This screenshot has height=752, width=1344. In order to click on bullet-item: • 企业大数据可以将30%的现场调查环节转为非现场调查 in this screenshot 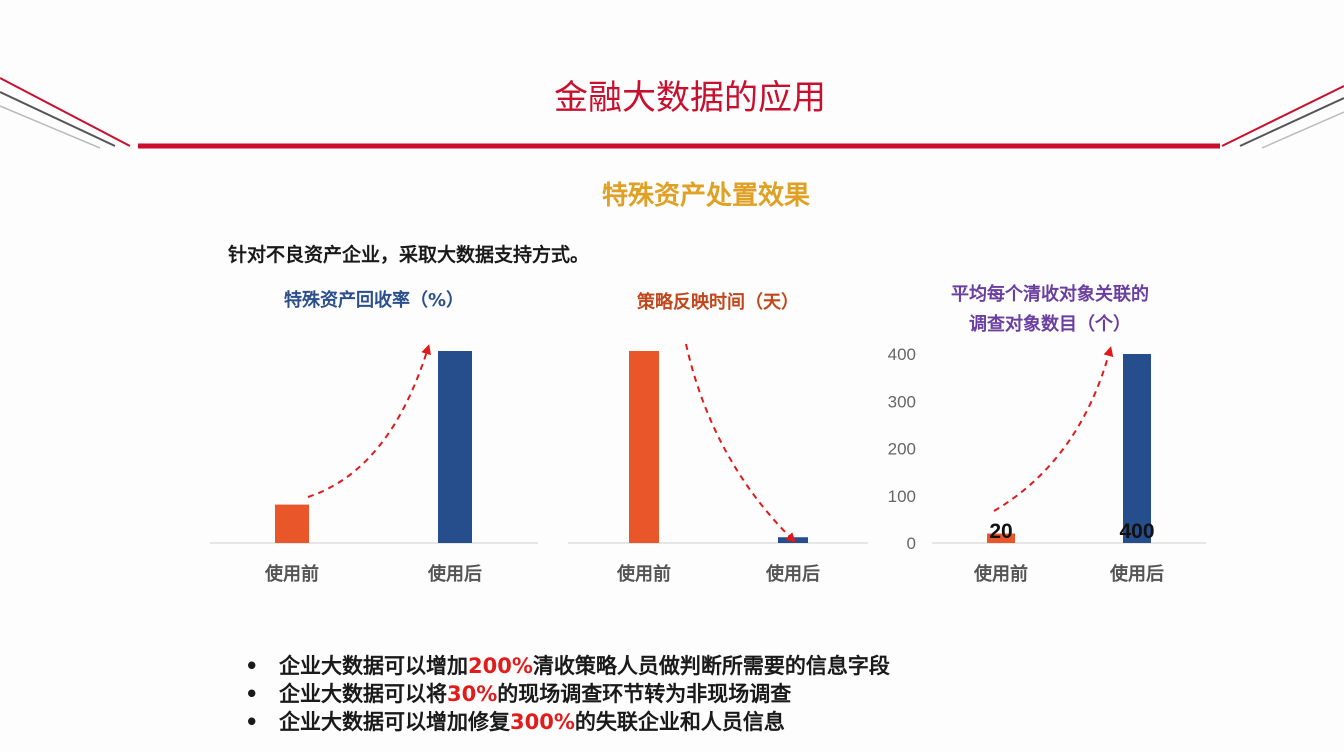, I will do `click(567, 694)`.